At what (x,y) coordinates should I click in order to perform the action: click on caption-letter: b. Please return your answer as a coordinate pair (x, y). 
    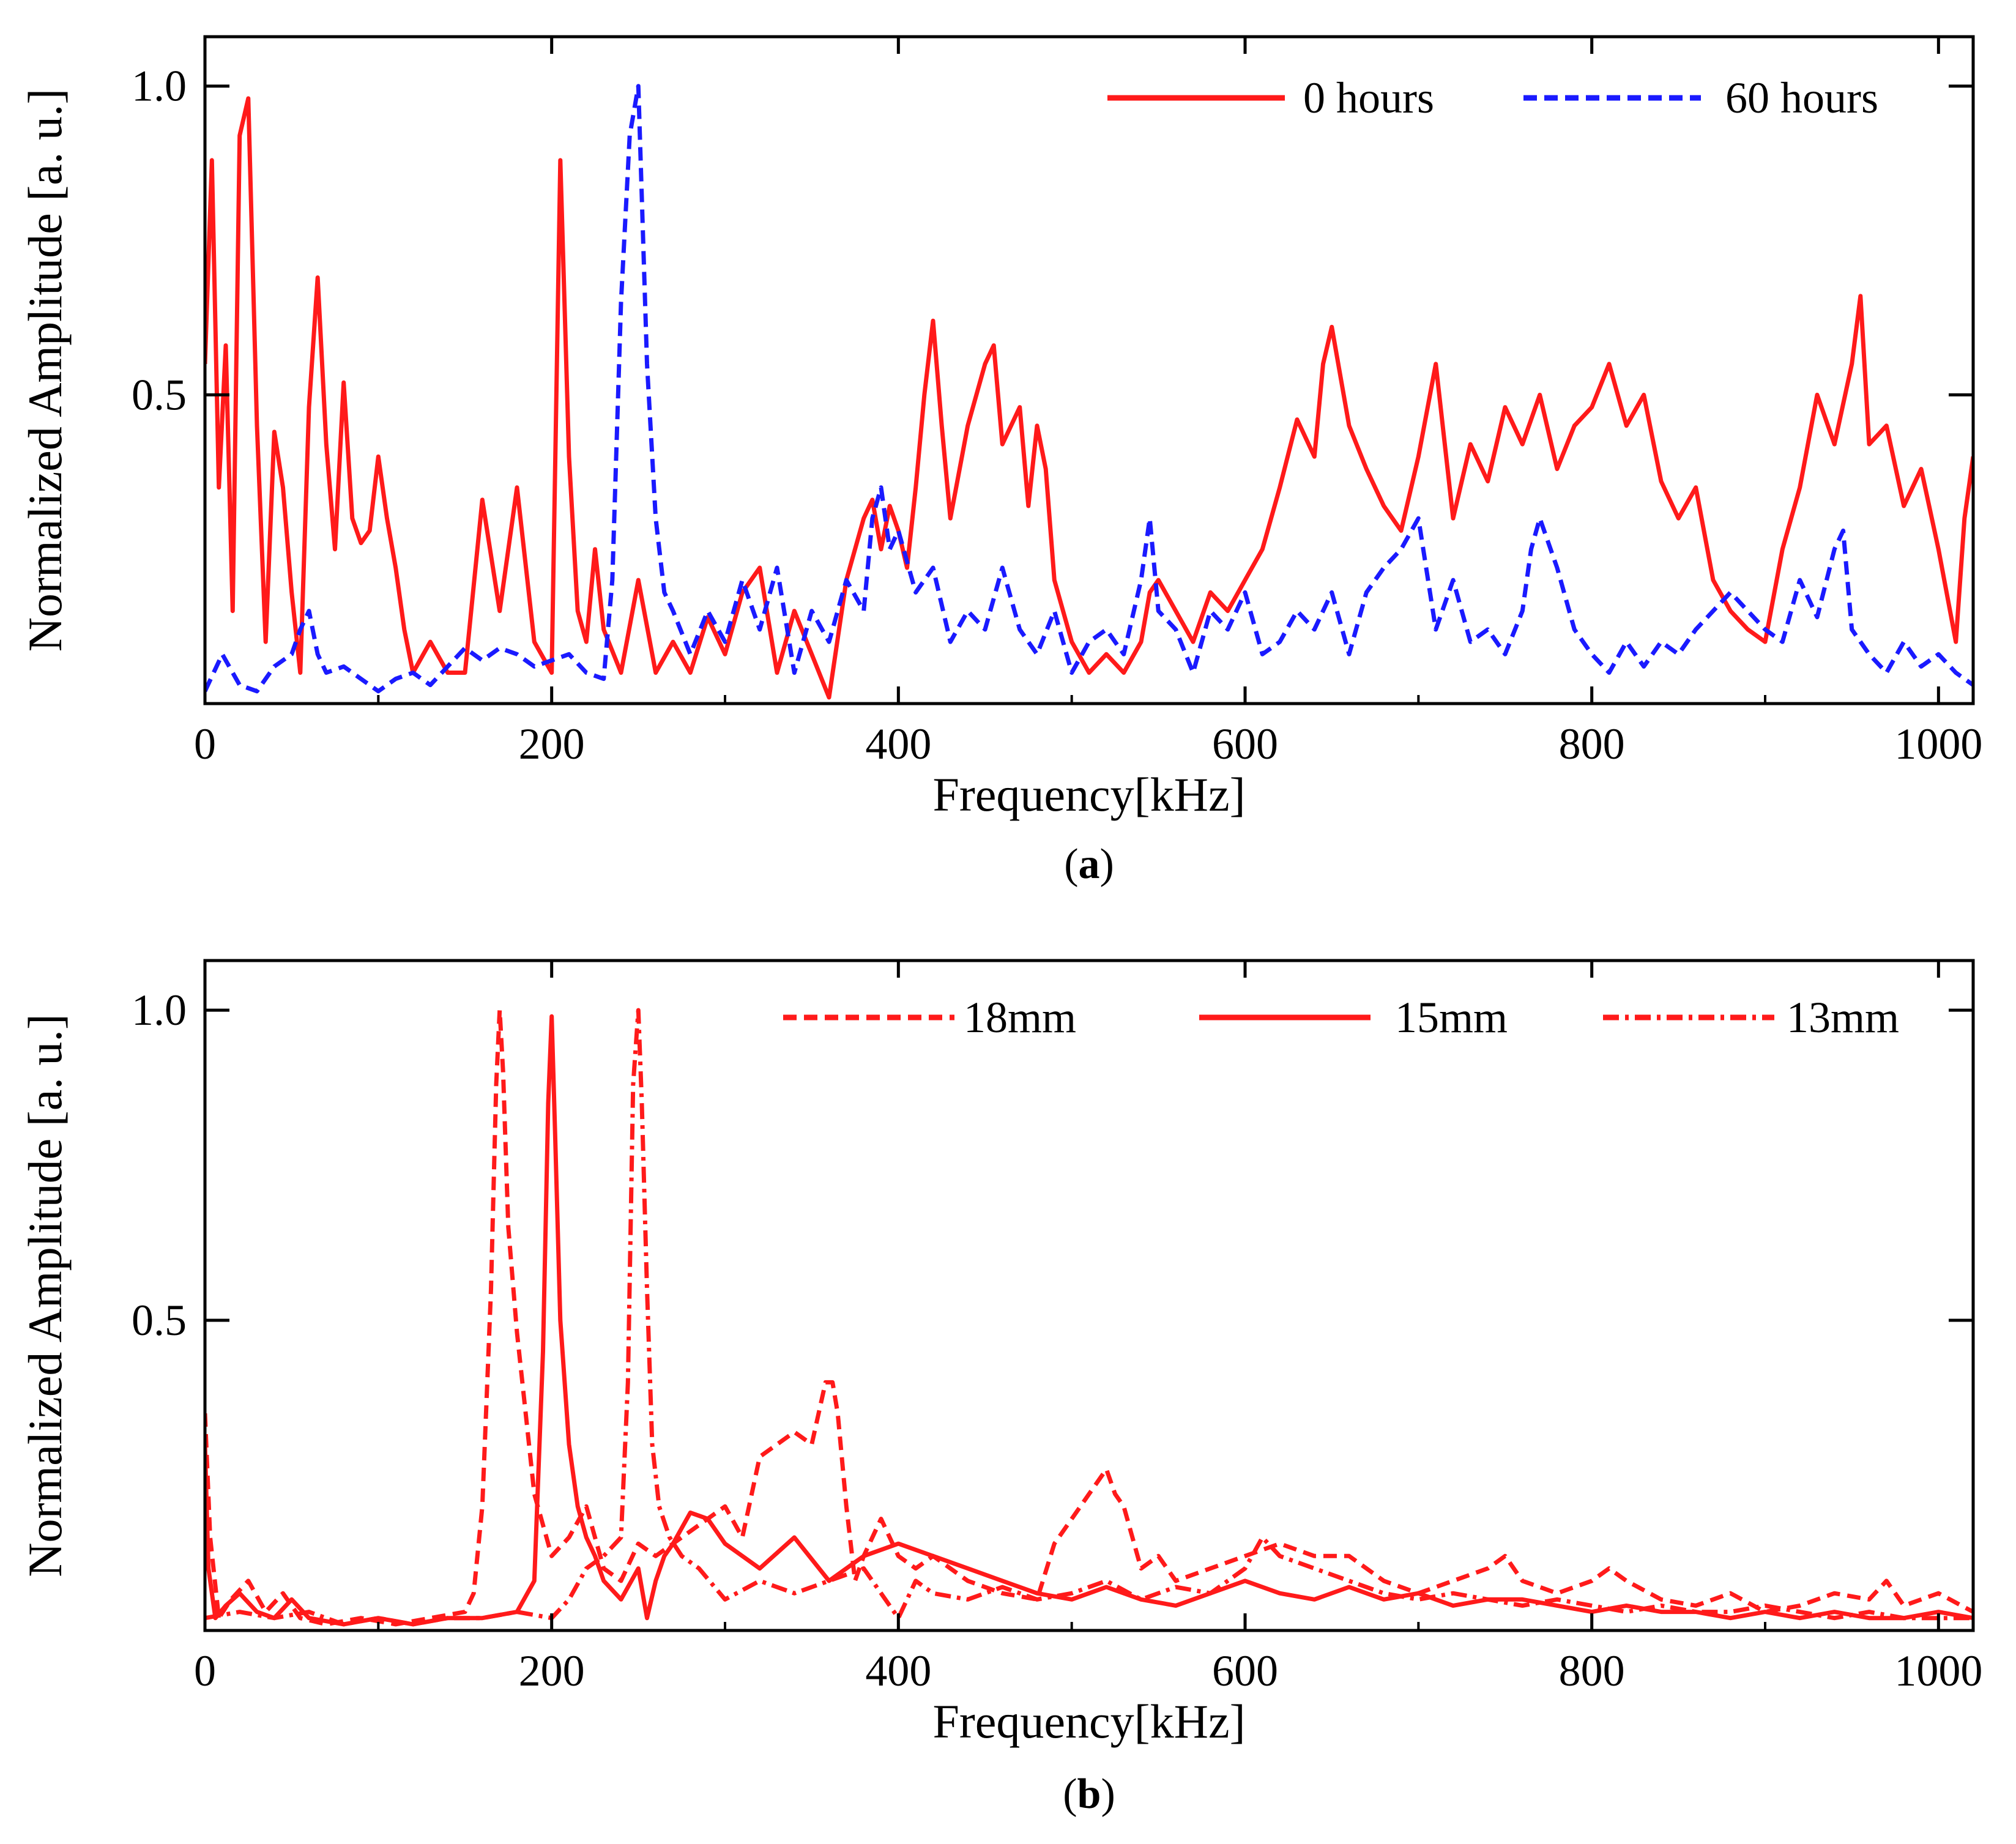
    Looking at the image, I should click on (1089, 1794).